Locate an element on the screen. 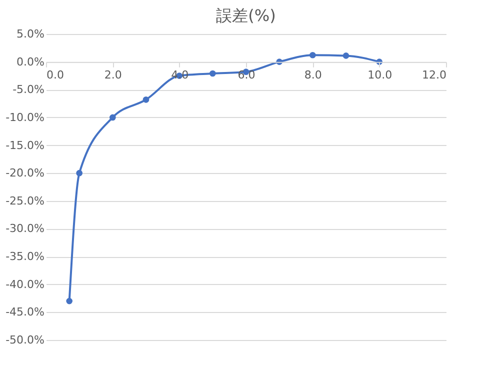 This screenshot has height=377, width=484. chart-title: 誤差(%) is located at coordinates (246, 15).